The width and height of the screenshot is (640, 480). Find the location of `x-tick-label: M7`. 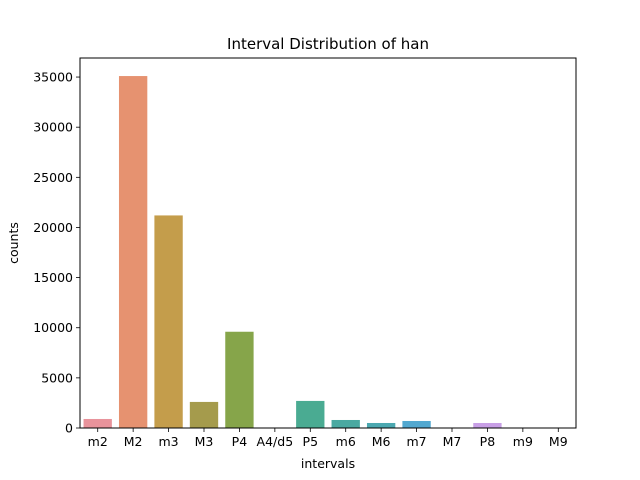

x-tick-label: M7 is located at coordinates (452, 441).